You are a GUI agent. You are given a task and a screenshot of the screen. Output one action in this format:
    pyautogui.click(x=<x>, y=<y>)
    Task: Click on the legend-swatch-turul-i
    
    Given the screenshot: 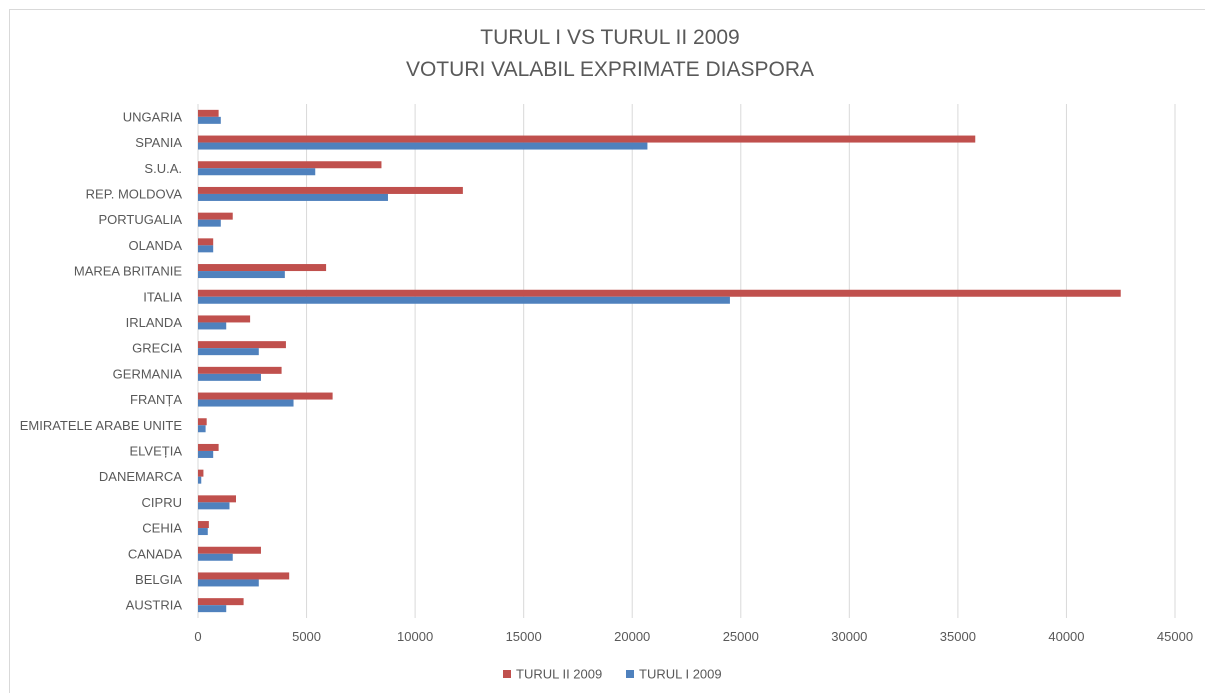 What is the action you would take?
    pyautogui.click(x=630, y=674)
    